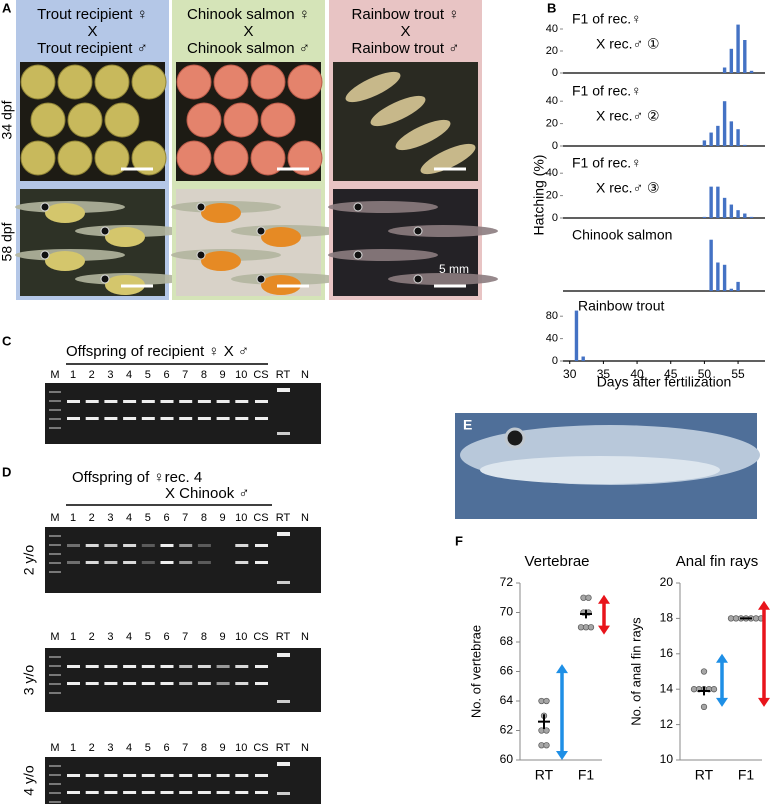 The width and height of the screenshot is (778, 805). What do you see at coordinates (607, 163) in the screenshot?
I see `annotation: F1 of rec.♀` at bounding box center [607, 163].